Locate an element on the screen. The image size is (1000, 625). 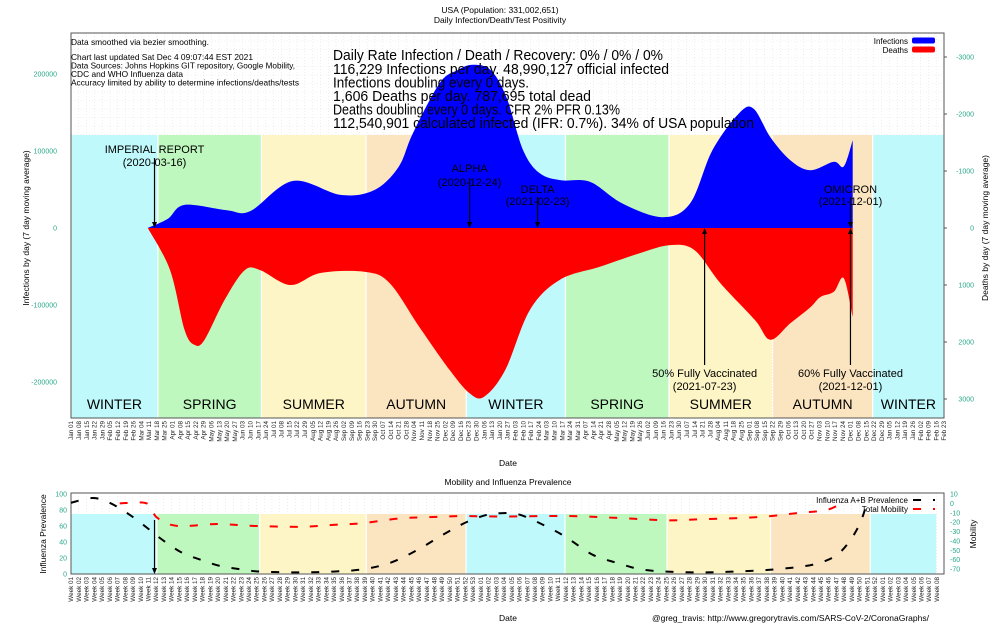
x-tick-label: Jun 10 is located at coordinates (250, 430).